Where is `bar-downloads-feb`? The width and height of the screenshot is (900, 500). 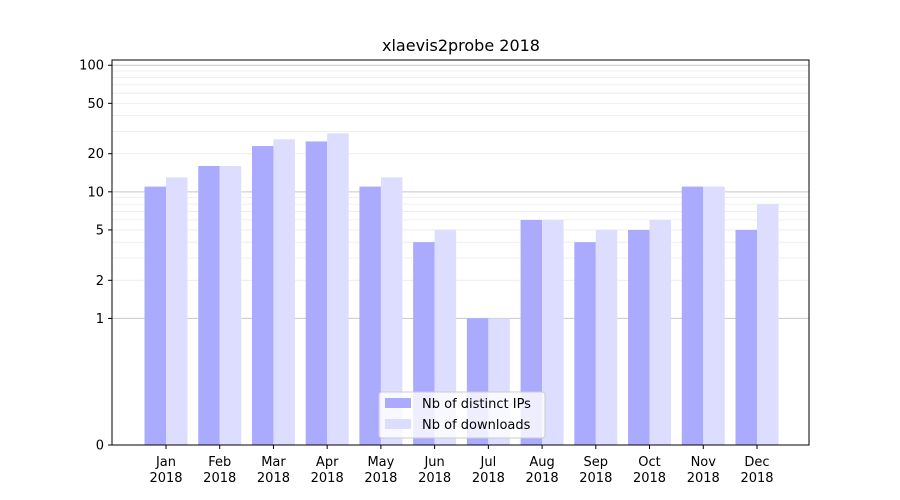 bar-downloads-feb is located at coordinates (230, 305).